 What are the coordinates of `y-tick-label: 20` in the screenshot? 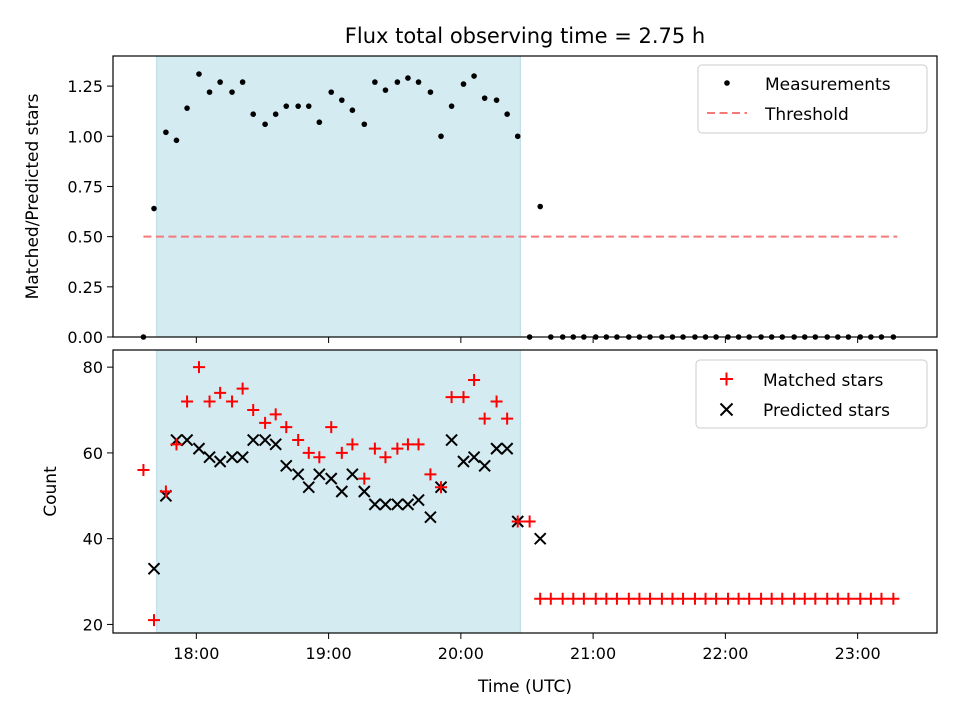 It's located at (93, 624).